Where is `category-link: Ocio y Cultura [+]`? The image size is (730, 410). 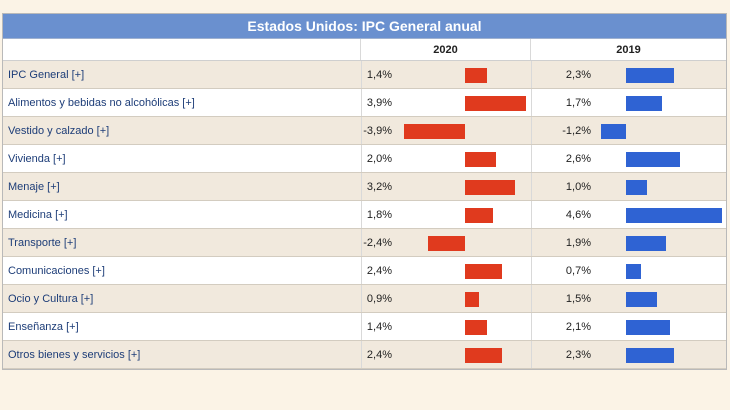 category-link: Ocio y Cultura [+] is located at coordinates (51, 299).